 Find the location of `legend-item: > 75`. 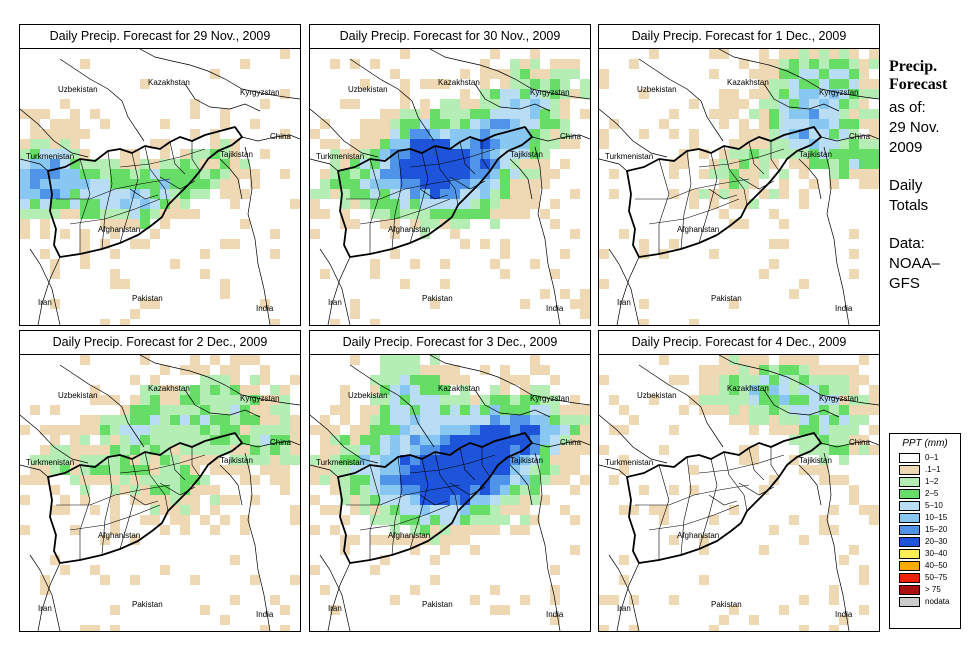

legend-item: > 75 is located at coordinates (929, 590).